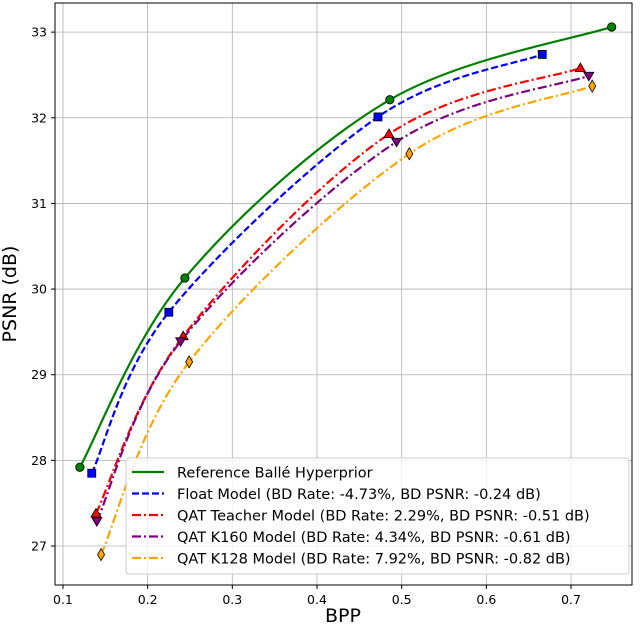 This screenshot has height=629, width=640. Describe the element at coordinates (39, 374) in the screenshot. I see `y-tick-label: 29` at that location.